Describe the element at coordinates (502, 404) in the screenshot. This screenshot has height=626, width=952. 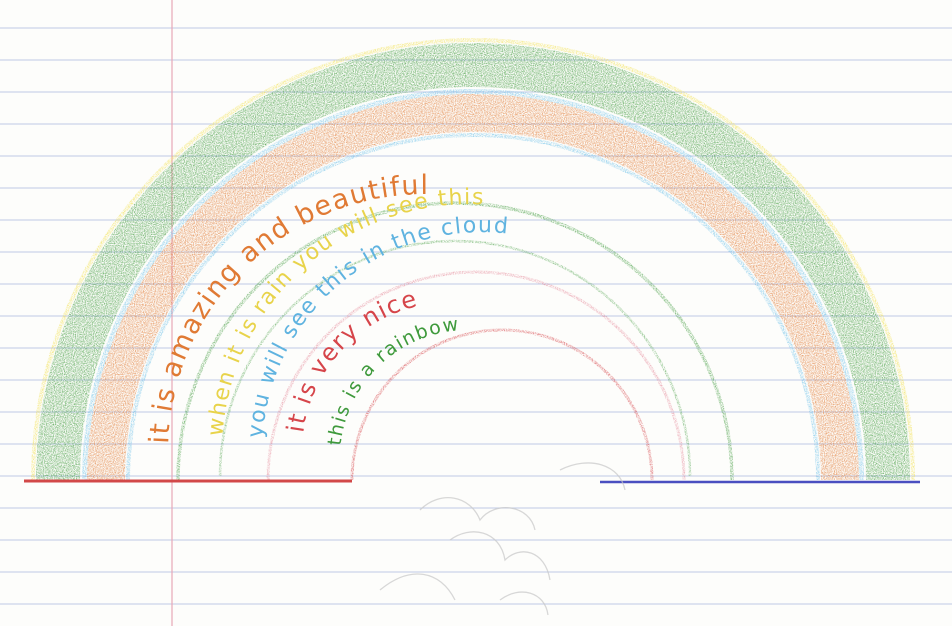
I see `red-arc` at that location.